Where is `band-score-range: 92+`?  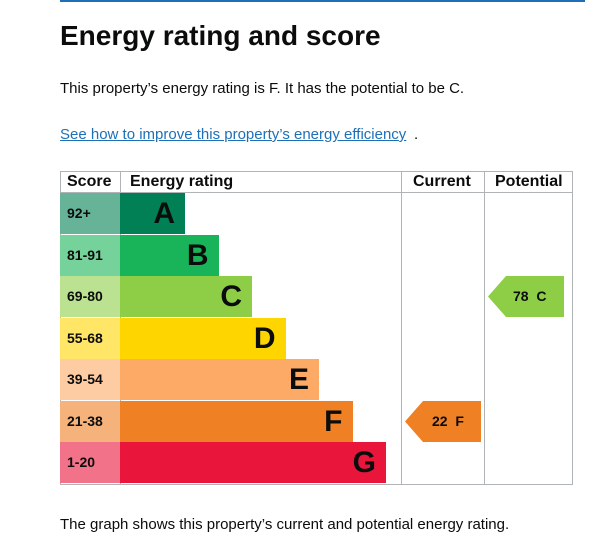 band-score-range: 92+ is located at coordinates (90, 213).